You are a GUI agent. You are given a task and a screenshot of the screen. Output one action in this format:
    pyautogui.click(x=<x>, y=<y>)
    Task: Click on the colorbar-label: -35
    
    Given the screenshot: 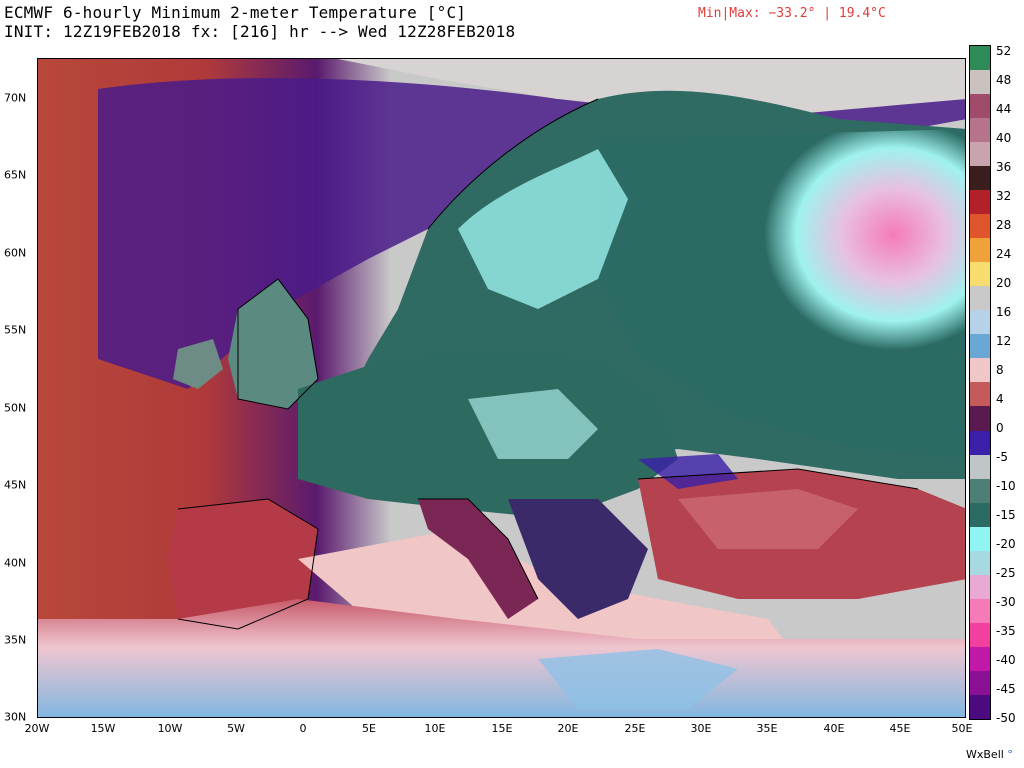 What is the action you would take?
    pyautogui.click(x=1006, y=631)
    